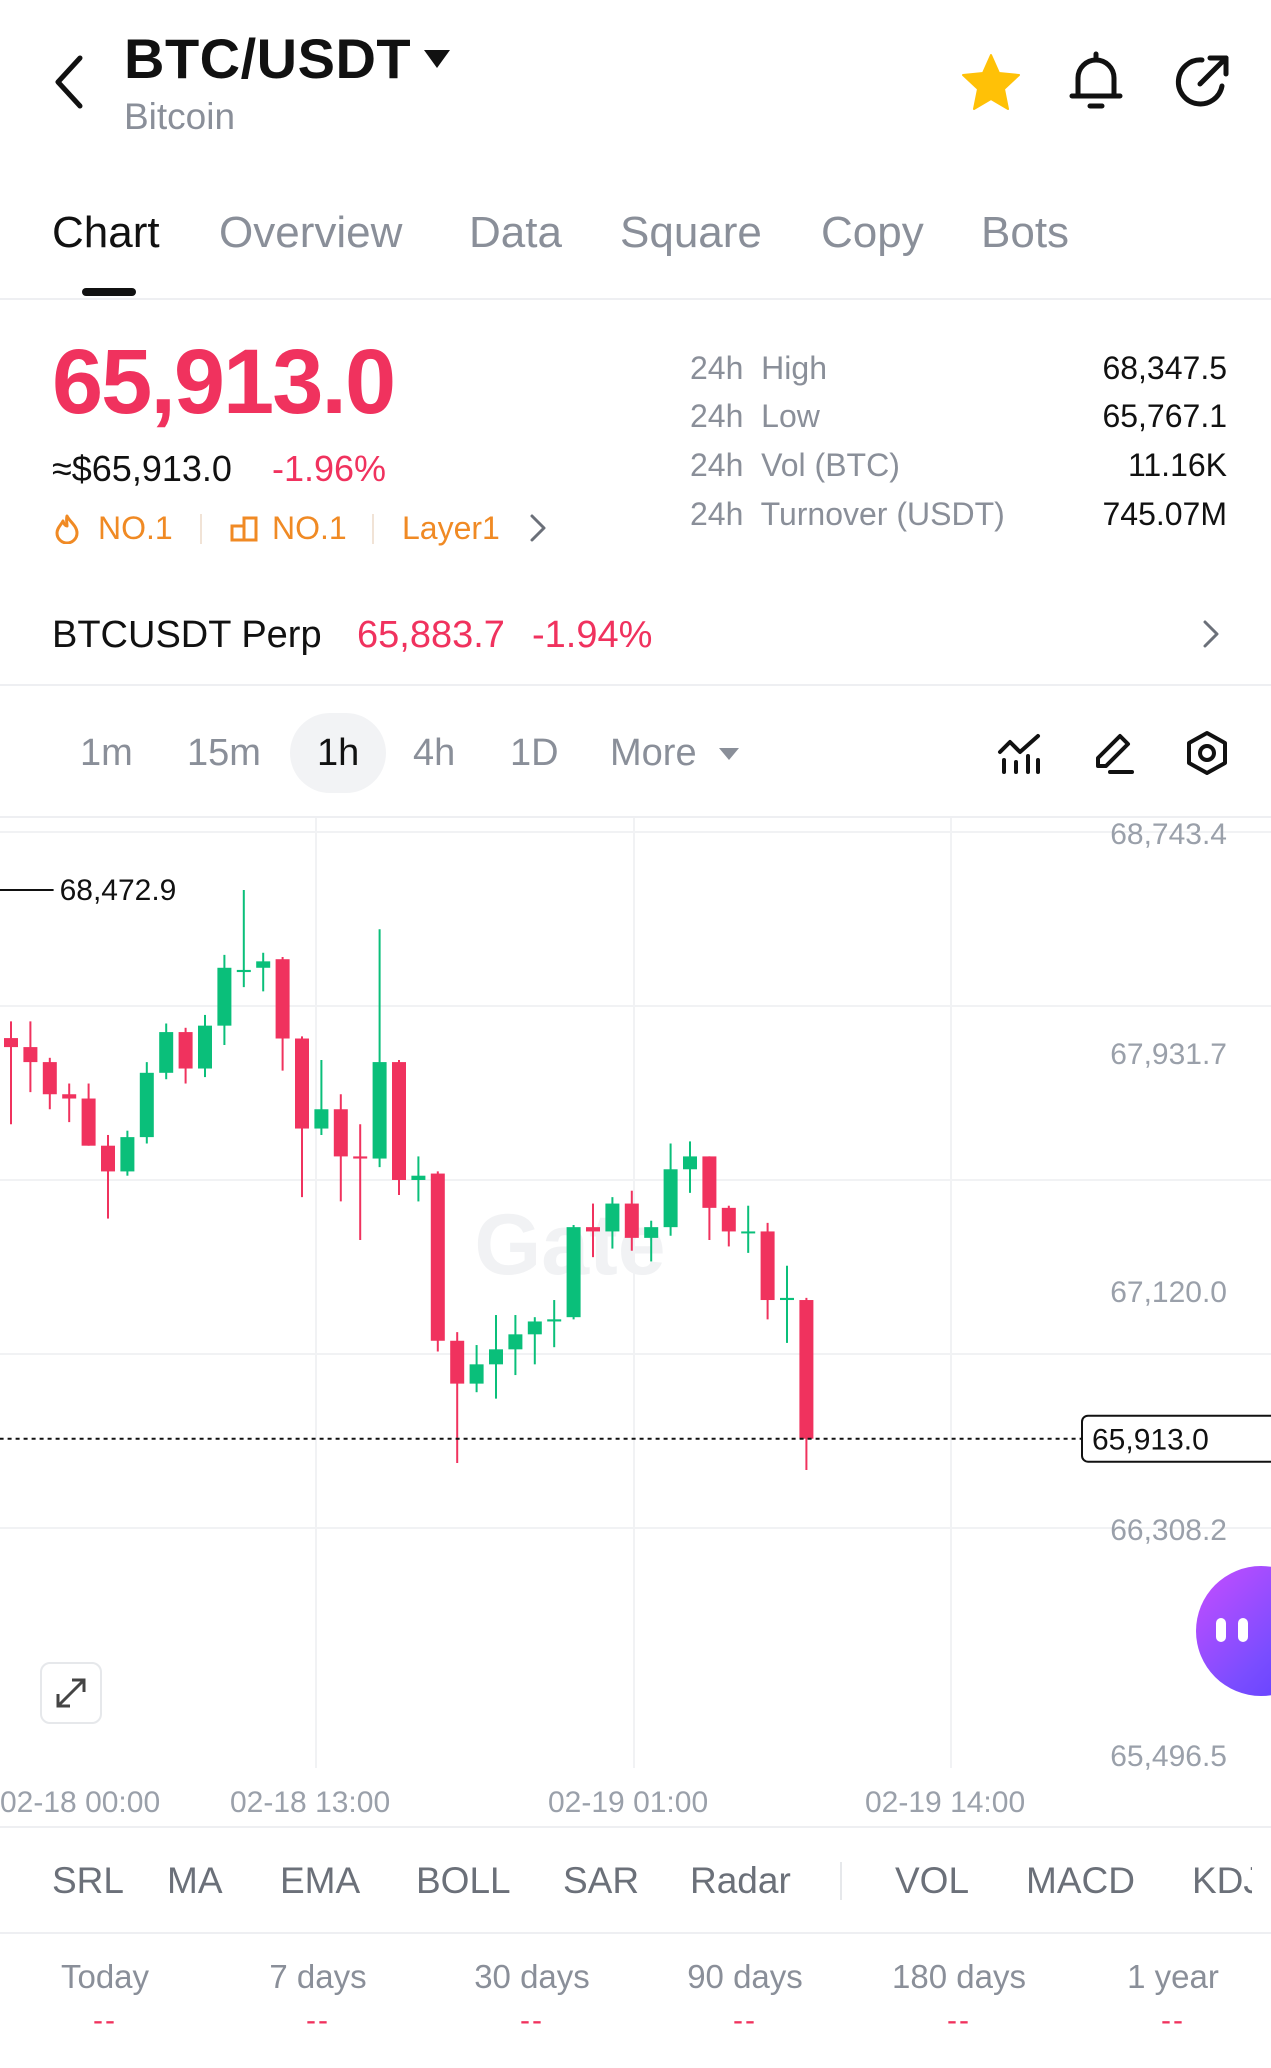 The image size is (1271, 2068). Describe the element at coordinates (268, 58) in the screenshot. I see `pair-title: BTC/USDT` at that location.